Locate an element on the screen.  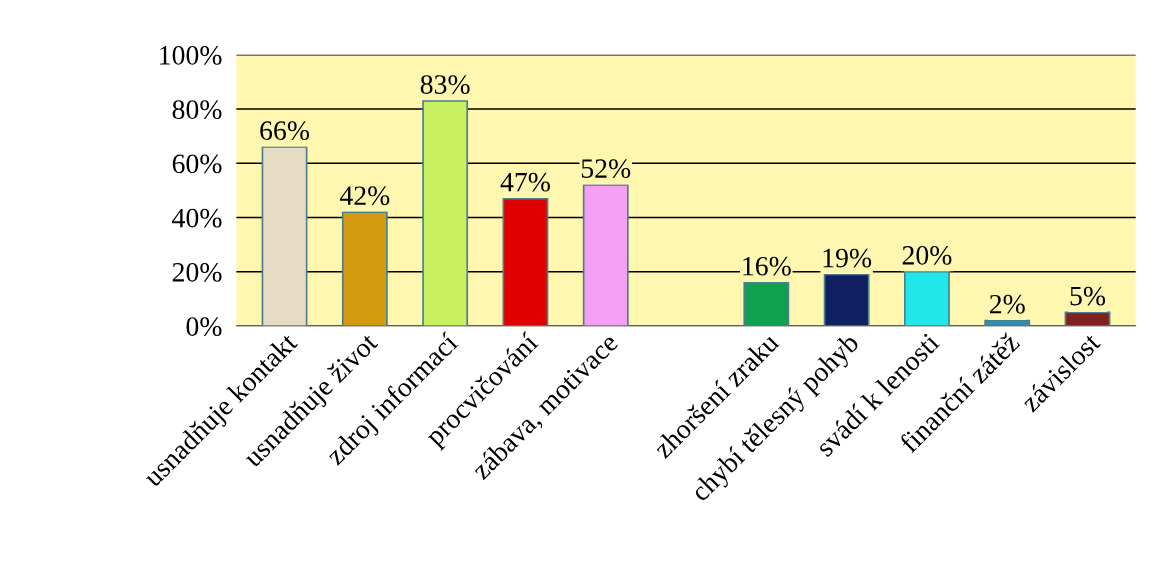
data-label: 20% is located at coordinates (927, 255).